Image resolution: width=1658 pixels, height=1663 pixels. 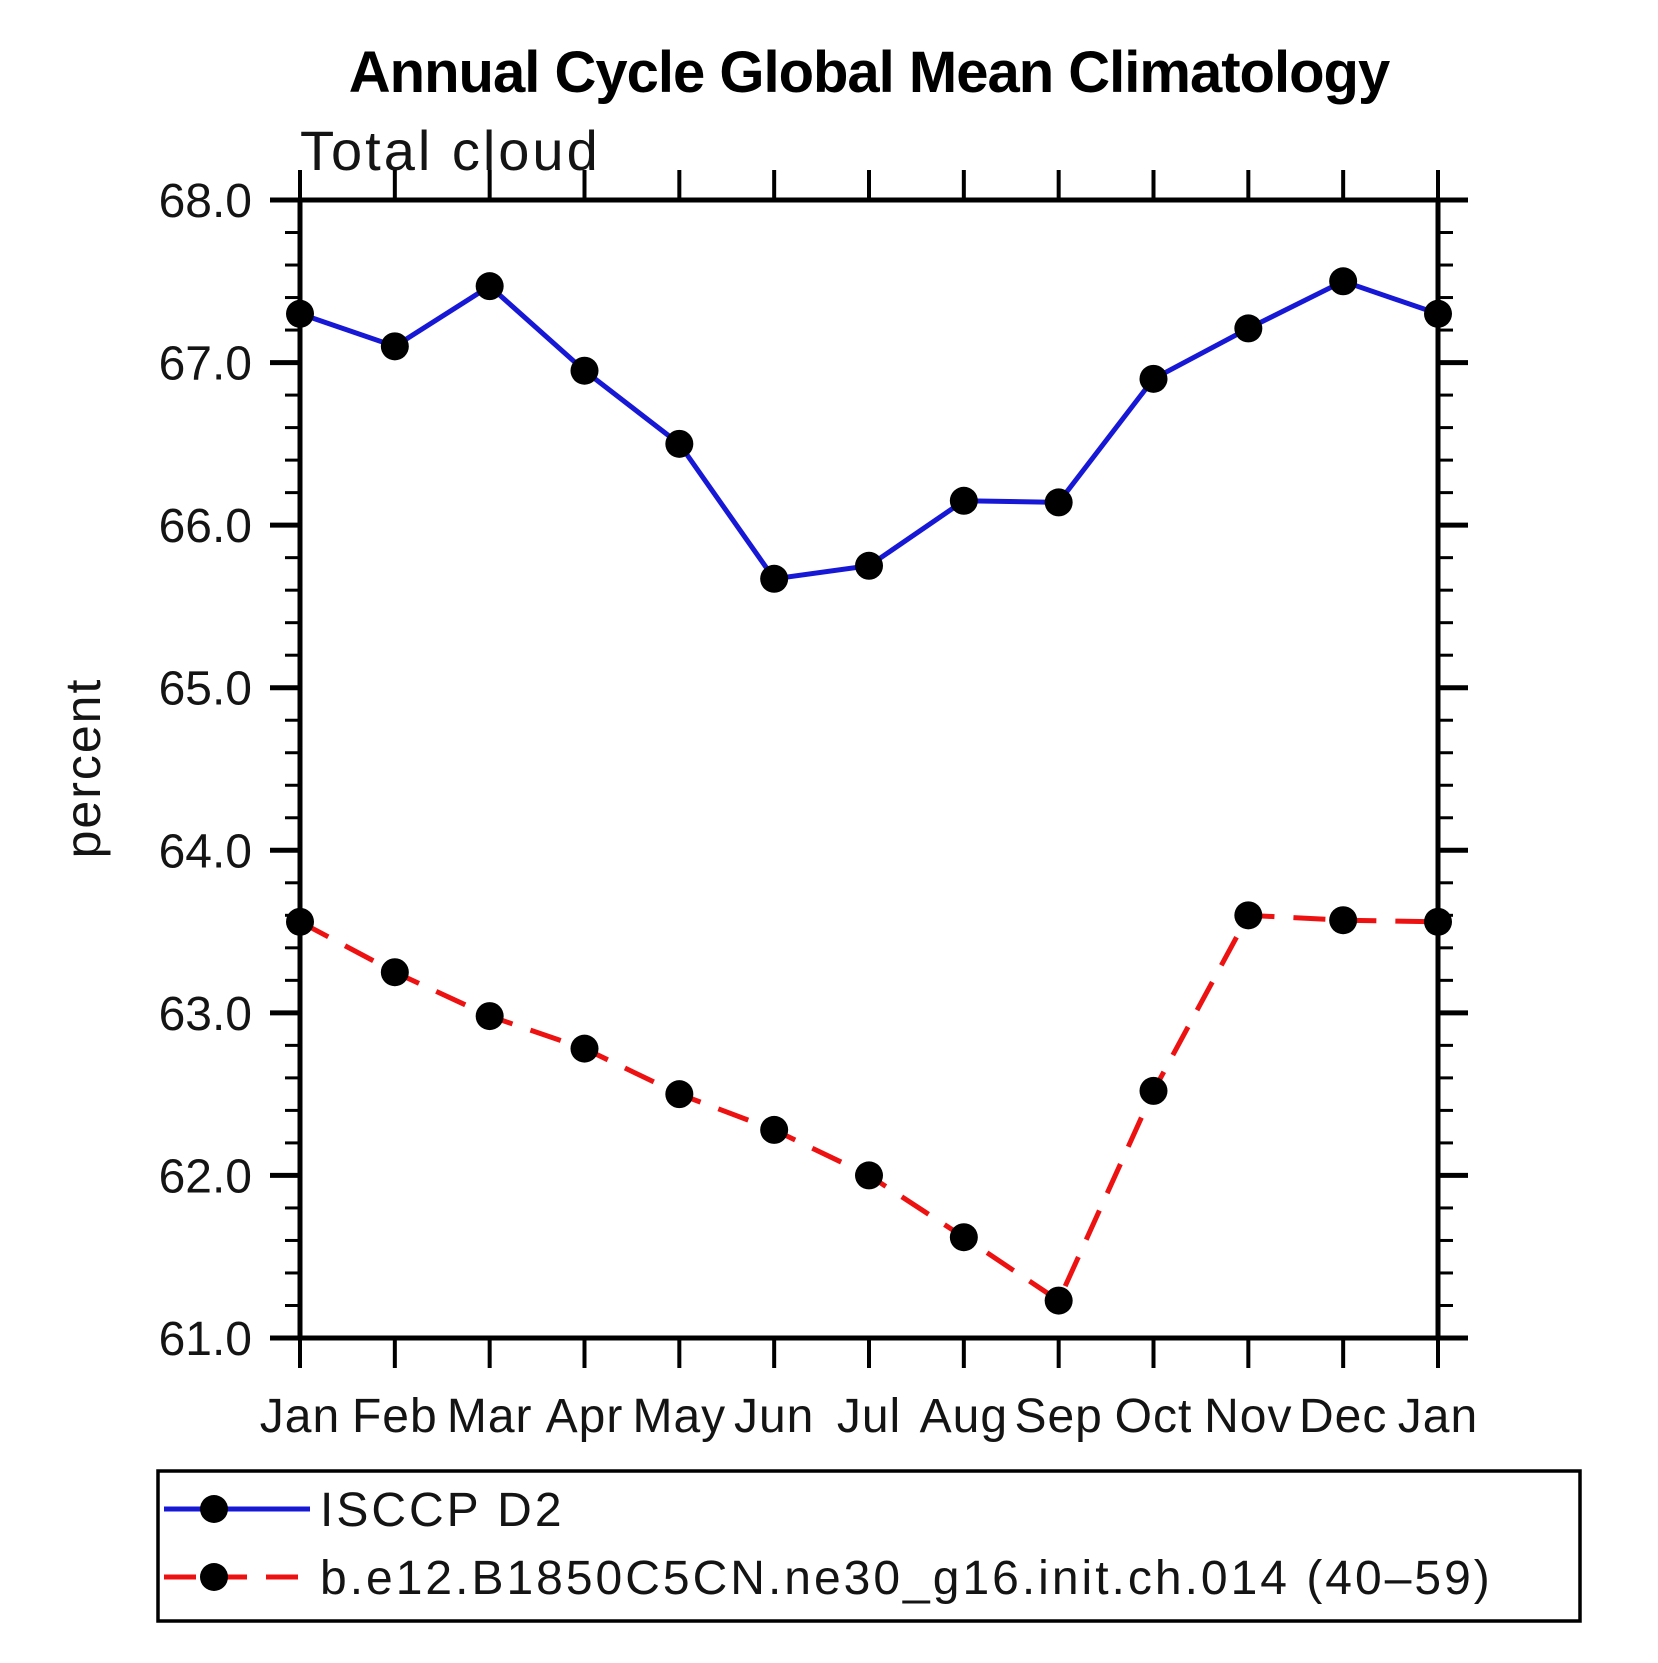 I want to click on month-label: Sep, so click(x=1058, y=1416).